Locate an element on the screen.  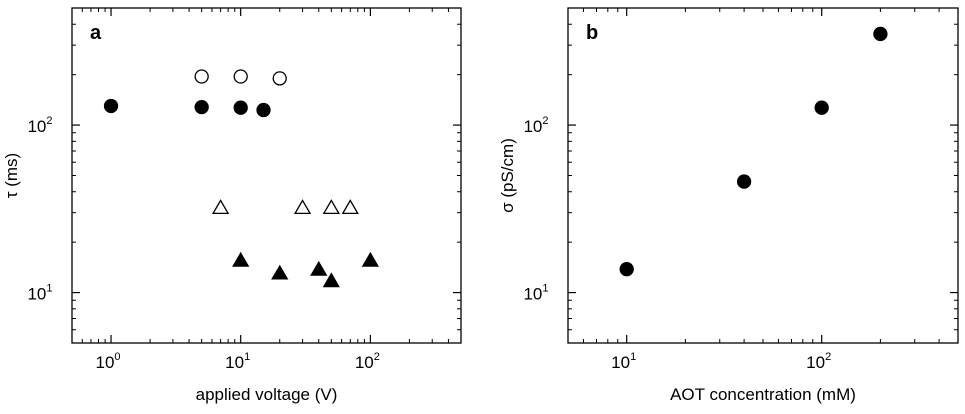
x-axis-label: AOT concentration (mM) is located at coordinates (763, 394).